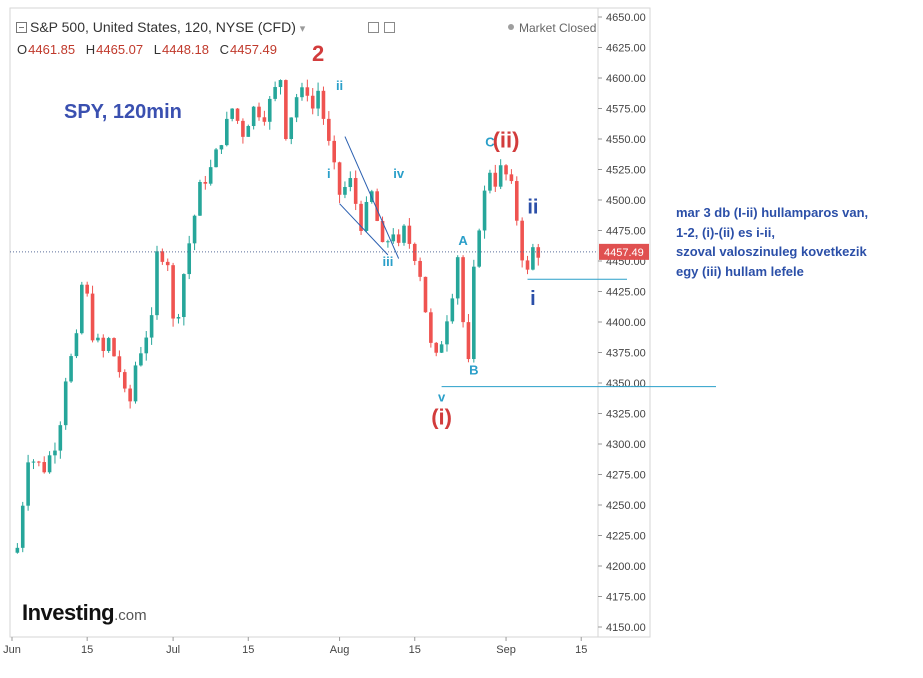  What do you see at coordinates (339, 85) in the screenshot?
I see `wave-label: ii` at bounding box center [339, 85].